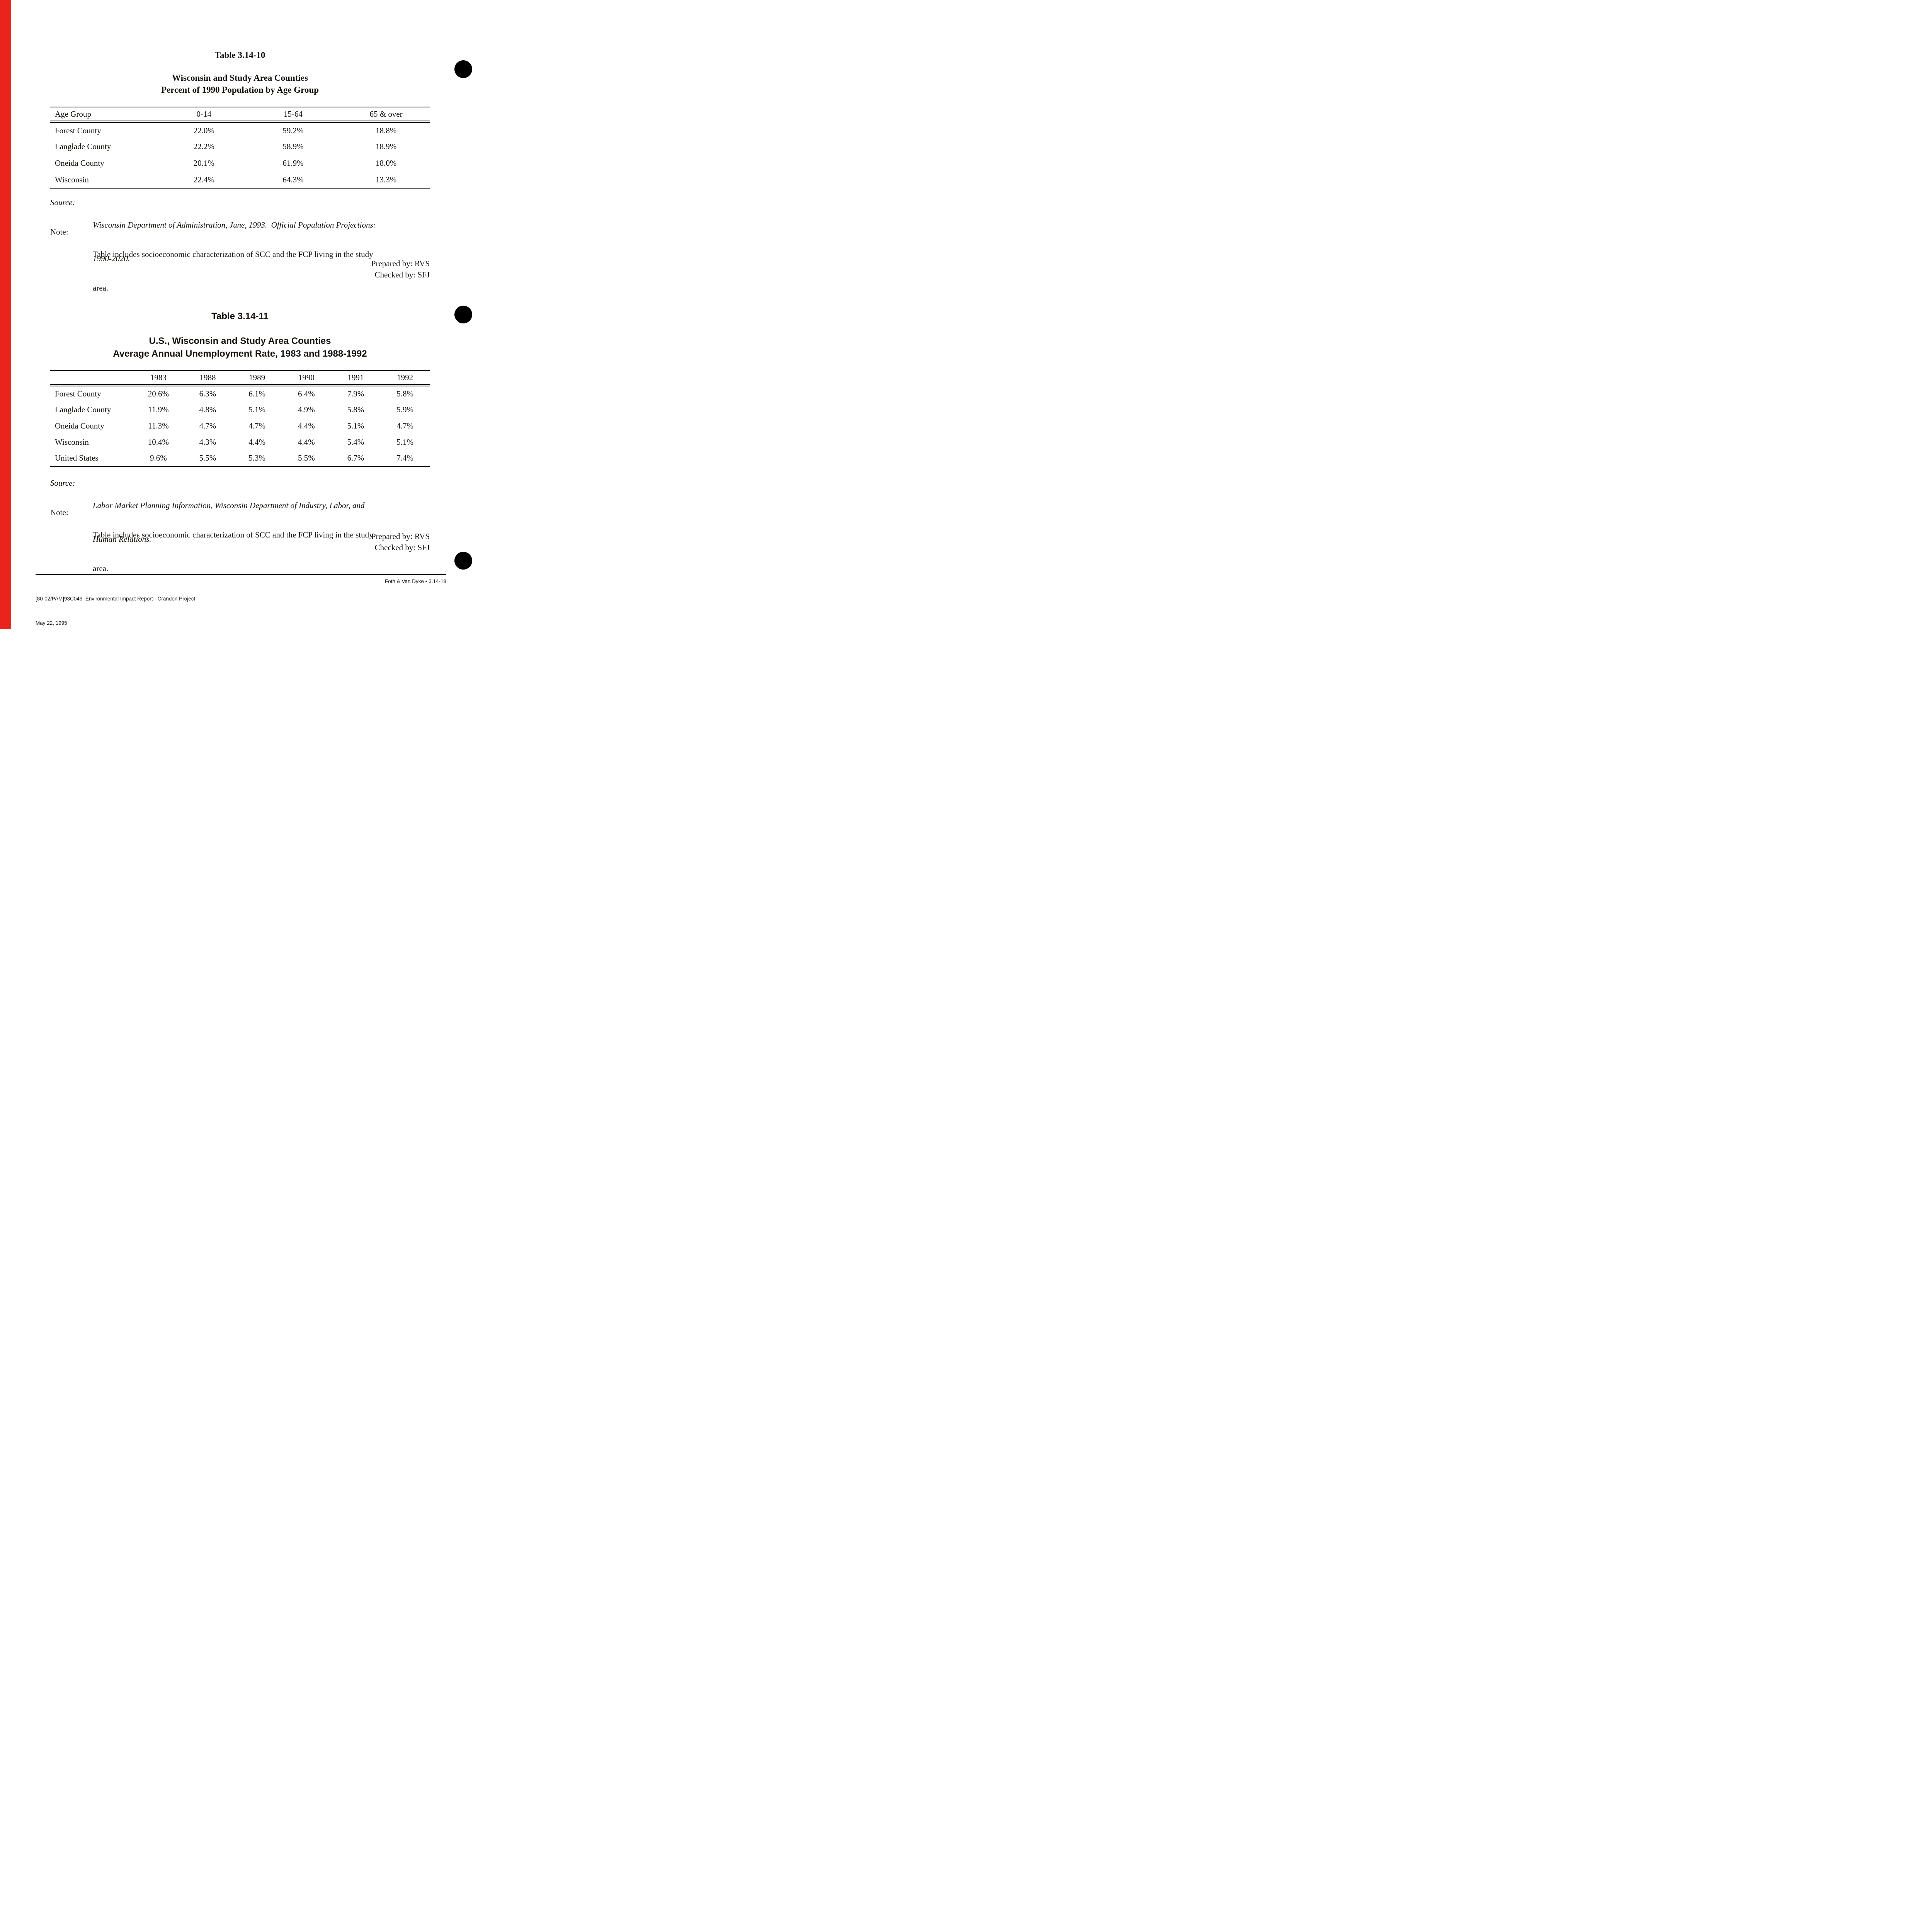 This screenshot has width=1929, height=1932. What do you see at coordinates (355, 394) in the screenshot?
I see `data-cell: 7.9%` at bounding box center [355, 394].